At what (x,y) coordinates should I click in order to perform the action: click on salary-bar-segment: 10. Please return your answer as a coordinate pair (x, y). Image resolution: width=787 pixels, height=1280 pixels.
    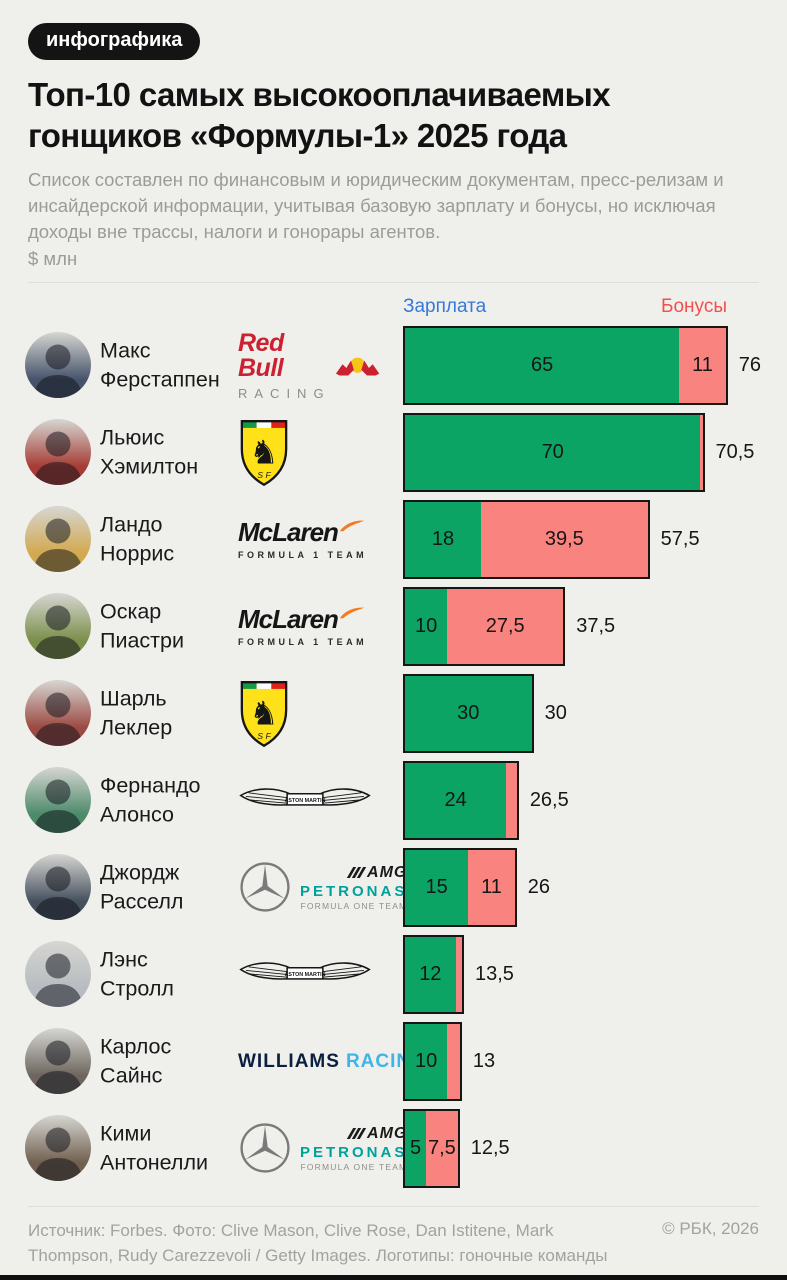
    Looking at the image, I should click on (426, 1061).